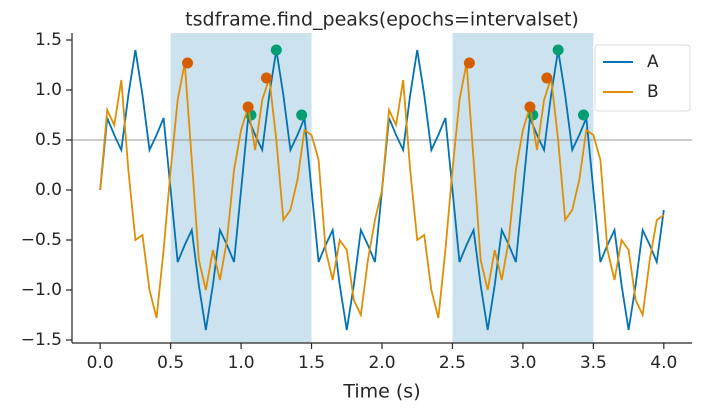 The image size is (702, 414). I want to click on x-tick-label: 1.0, so click(241, 363).